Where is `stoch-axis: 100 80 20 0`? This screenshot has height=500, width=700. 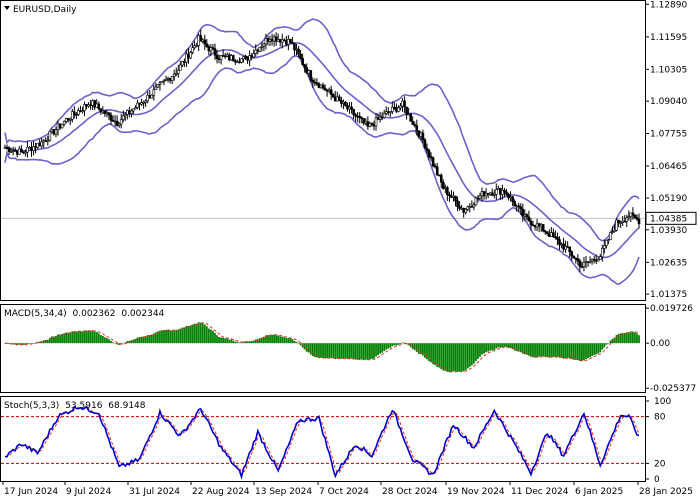 stoch-axis: 100 80 20 0 is located at coordinates (658, 441).